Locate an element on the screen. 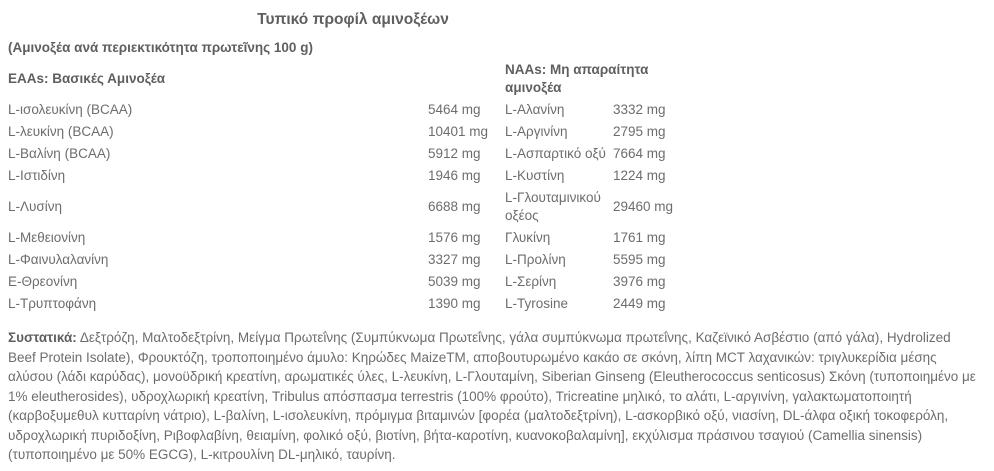 This screenshot has height=471, width=994. eaa-name-cell: Ε-Θρεονίνη is located at coordinates (43, 281).